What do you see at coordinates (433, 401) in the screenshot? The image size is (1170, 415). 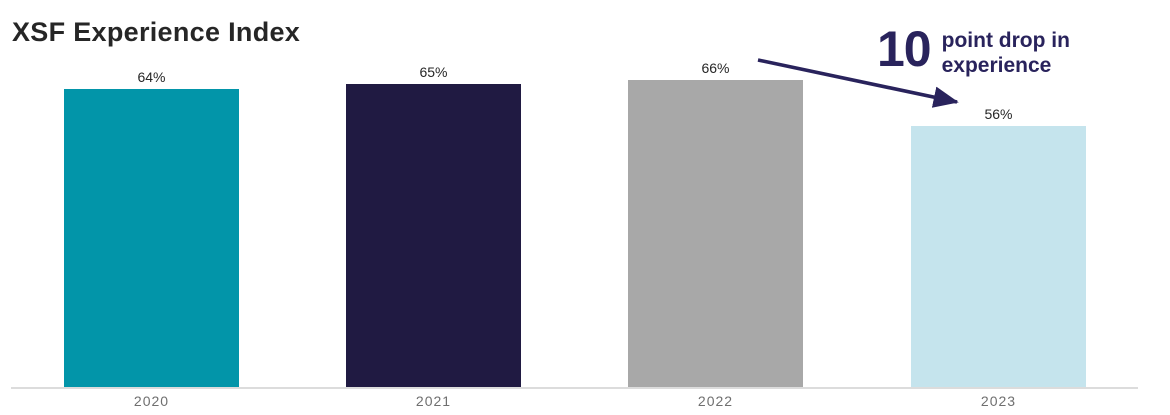 I see `year-label-2021: 2021` at bounding box center [433, 401].